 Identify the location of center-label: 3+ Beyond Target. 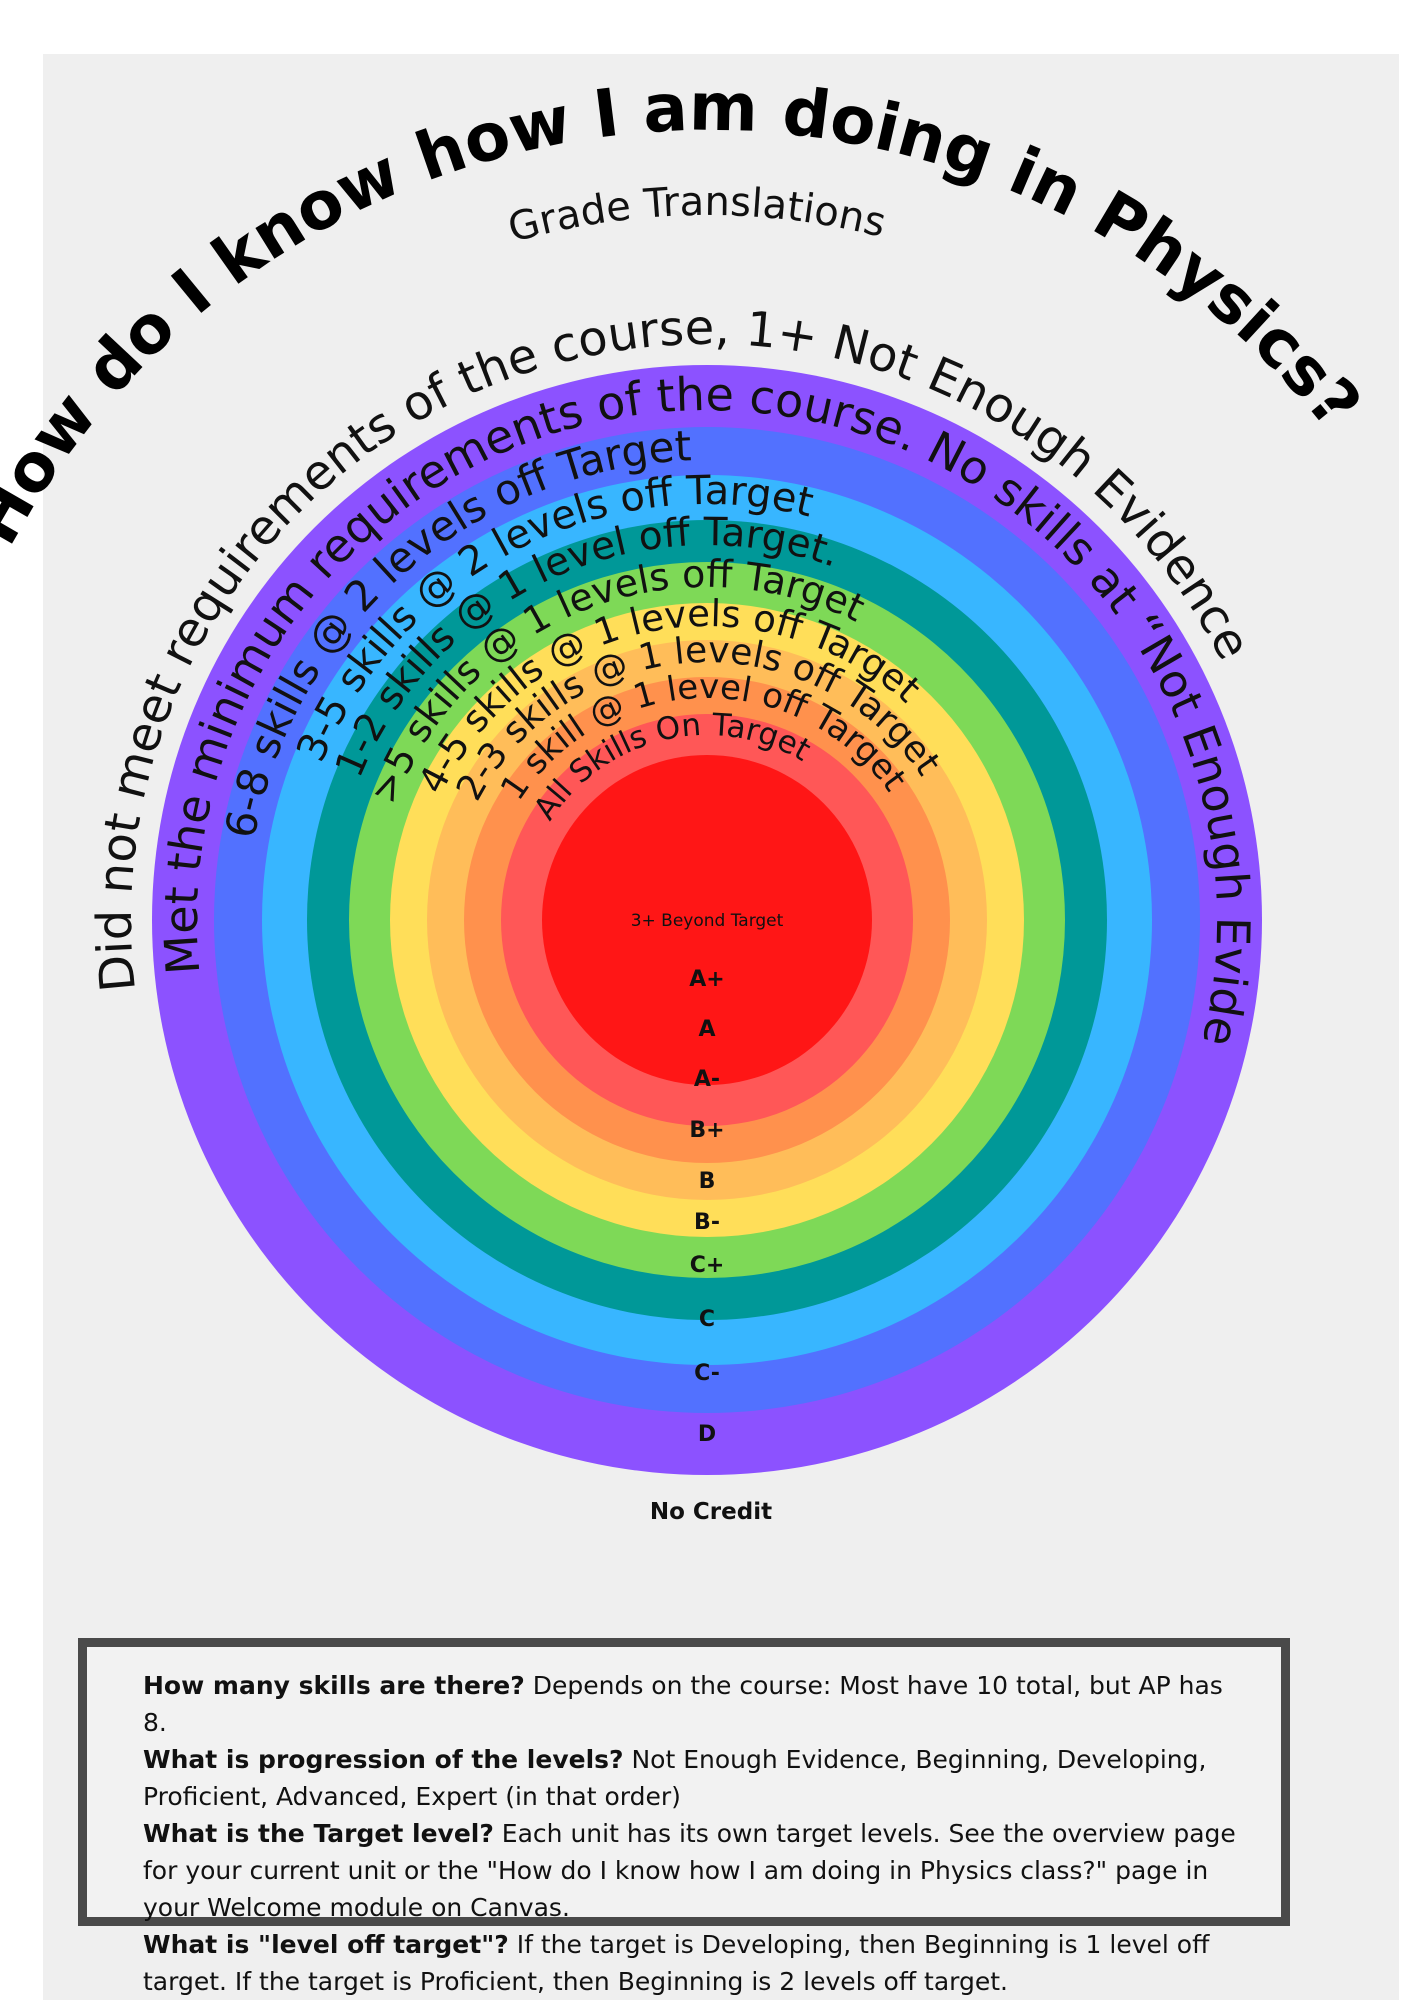
(707, 921).